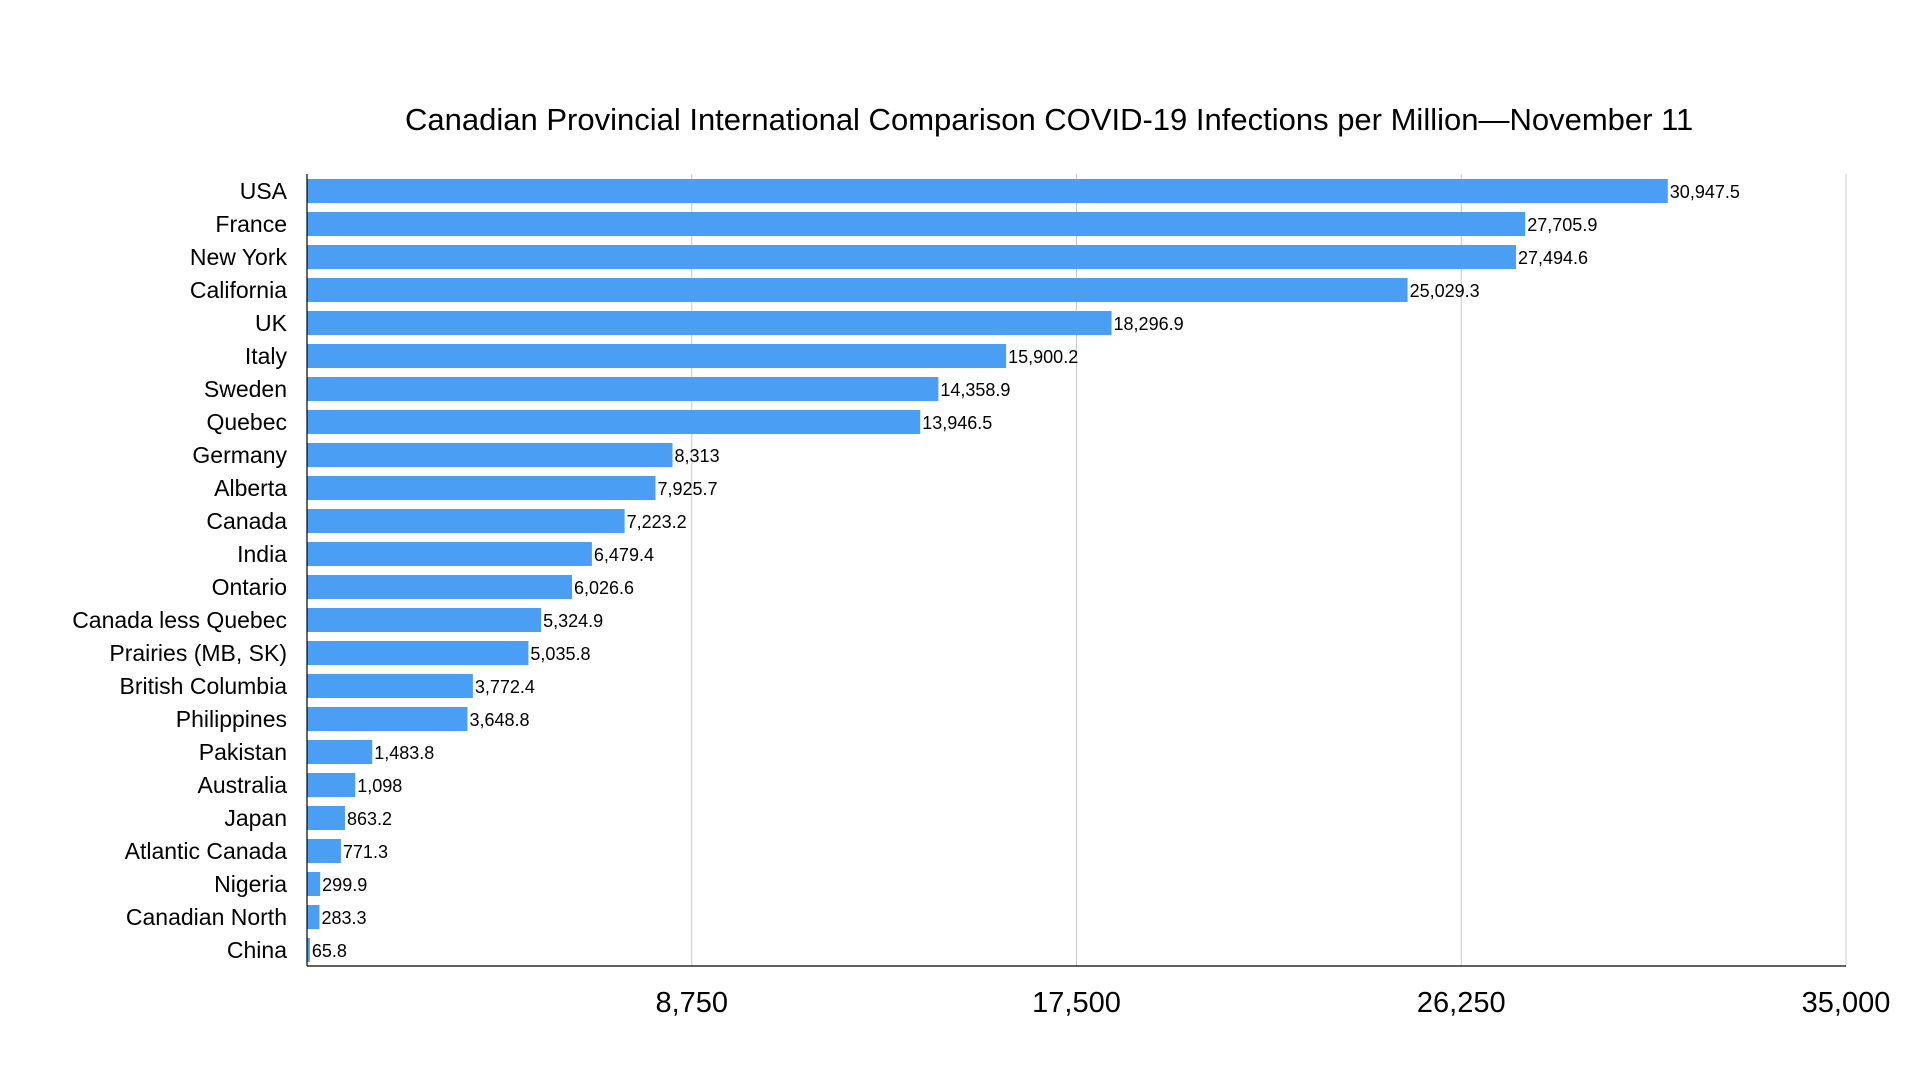  I want to click on value-label: 8,313, so click(697, 456).